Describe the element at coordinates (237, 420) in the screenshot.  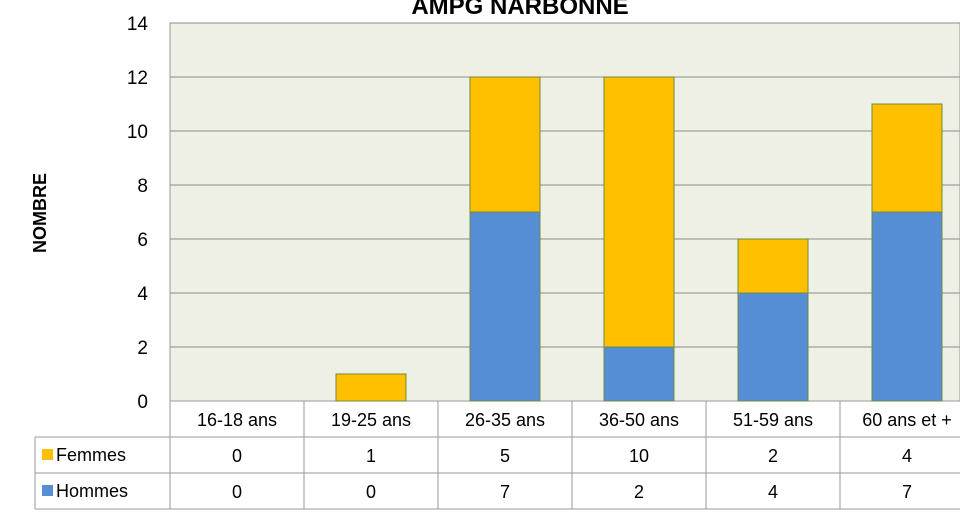
I see `x-tick-label: 16-18 ans` at that location.